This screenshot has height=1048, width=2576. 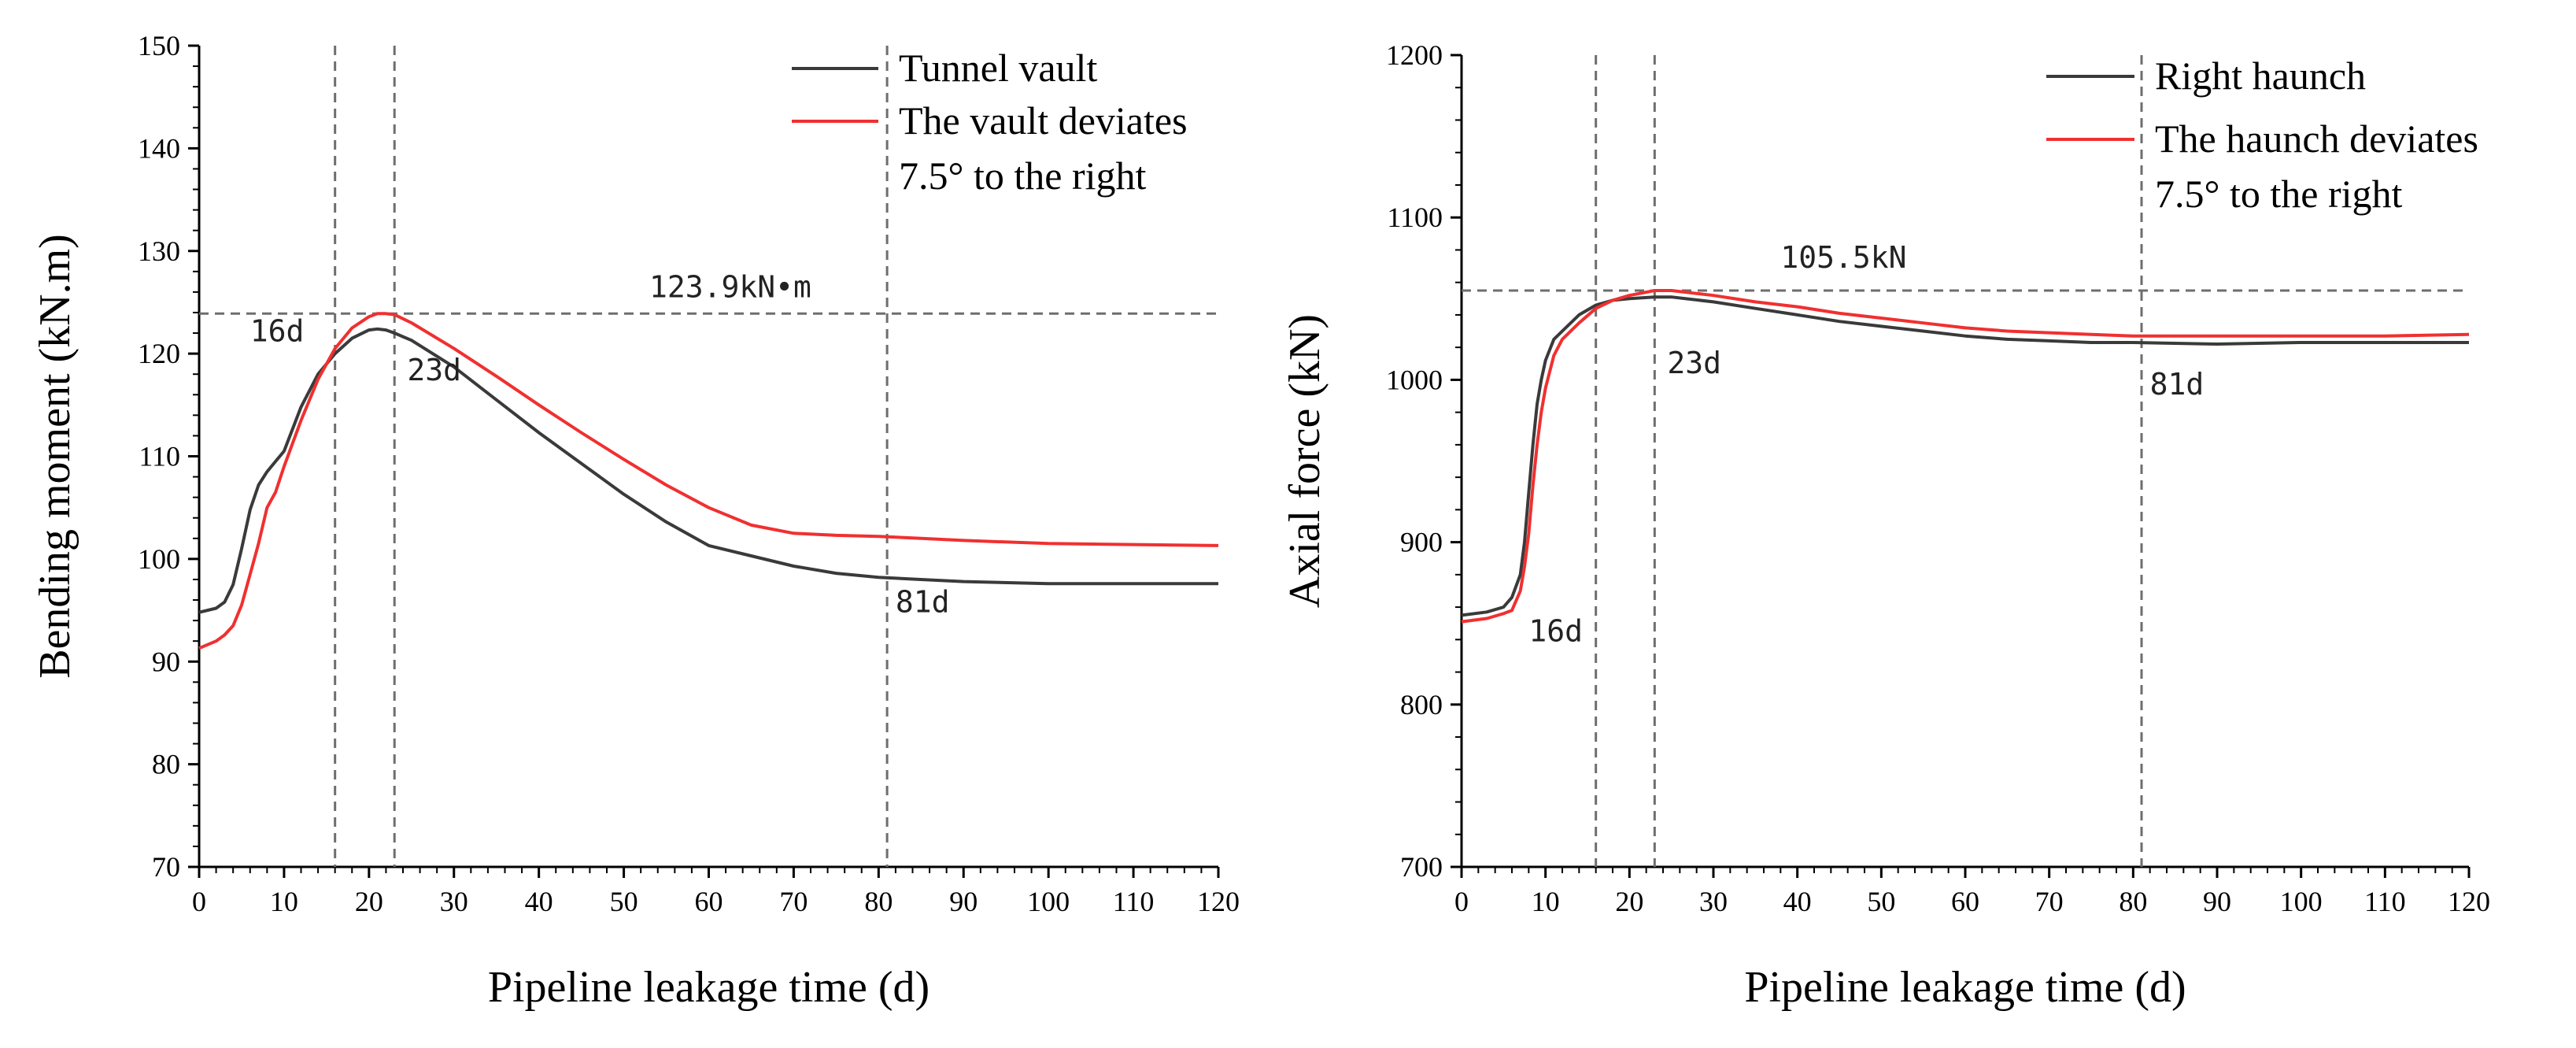 I want to click on y-tick-label: 100, so click(x=159, y=559).